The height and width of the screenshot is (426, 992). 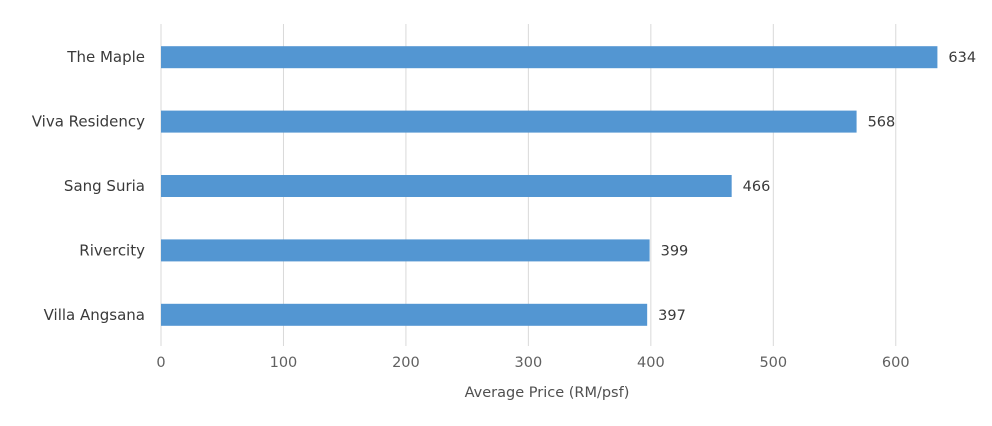 I want to click on data-label: 568, so click(x=882, y=123).